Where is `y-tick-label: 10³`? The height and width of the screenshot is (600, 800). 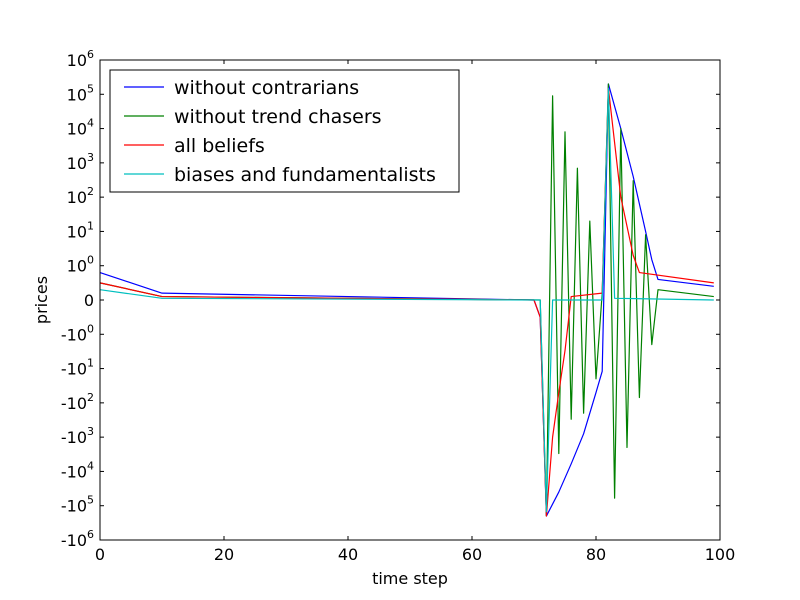
y-tick-label: 10³ is located at coordinates (80, 162).